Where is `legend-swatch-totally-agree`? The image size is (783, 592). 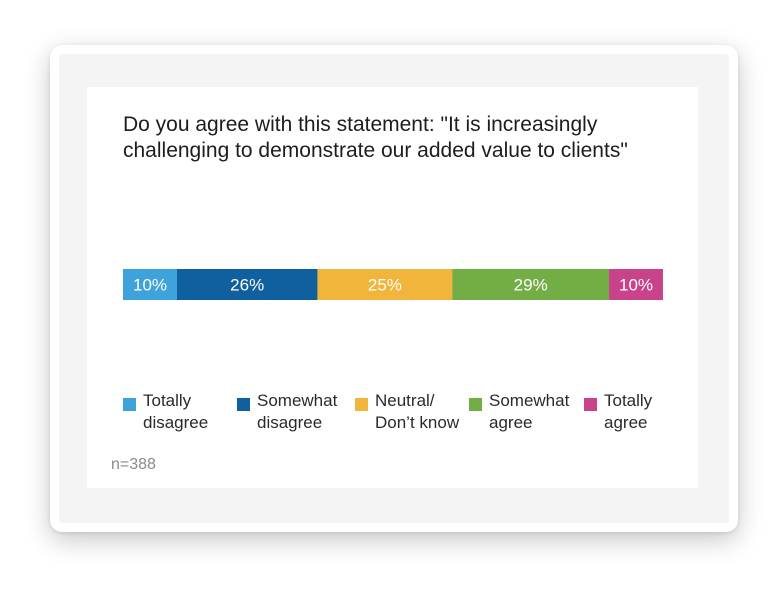
legend-swatch-totally-agree is located at coordinates (590, 404).